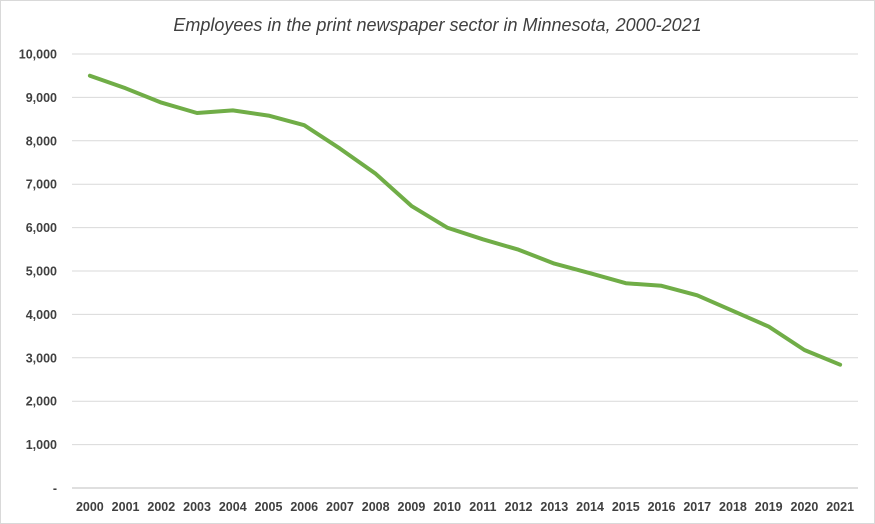  What do you see at coordinates (554, 507) in the screenshot?
I see `x-tick-label: 2013` at bounding box center [554, 507].